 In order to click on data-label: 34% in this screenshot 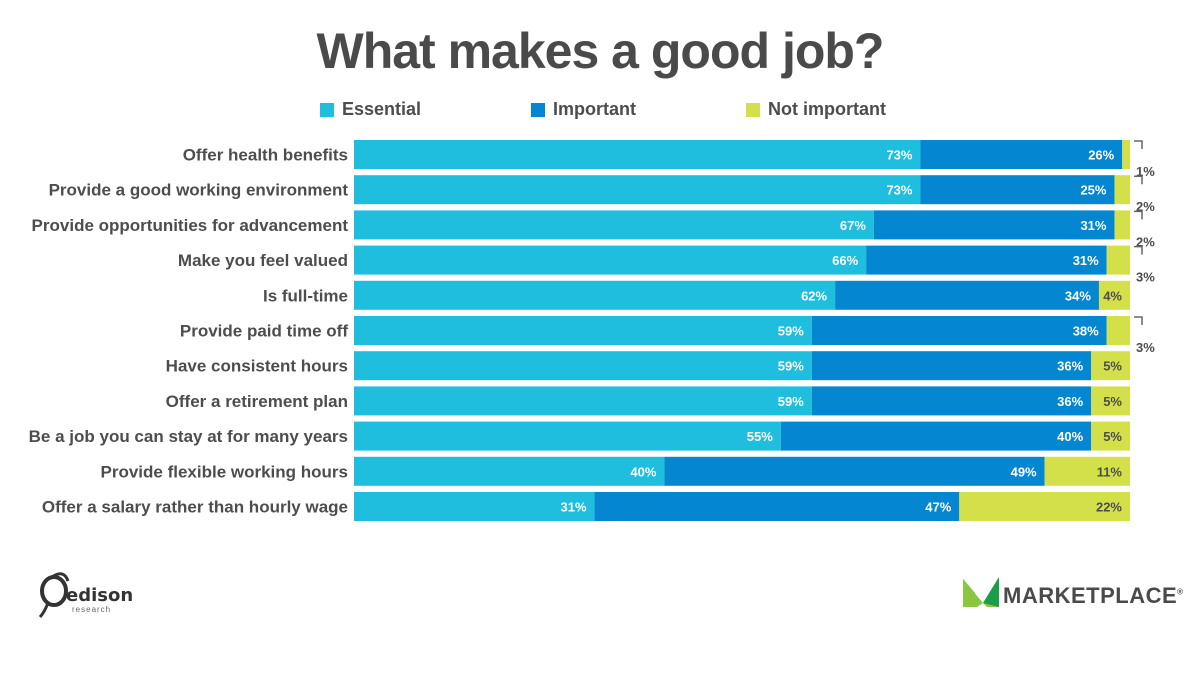, I will do `click(1078, 295)`.